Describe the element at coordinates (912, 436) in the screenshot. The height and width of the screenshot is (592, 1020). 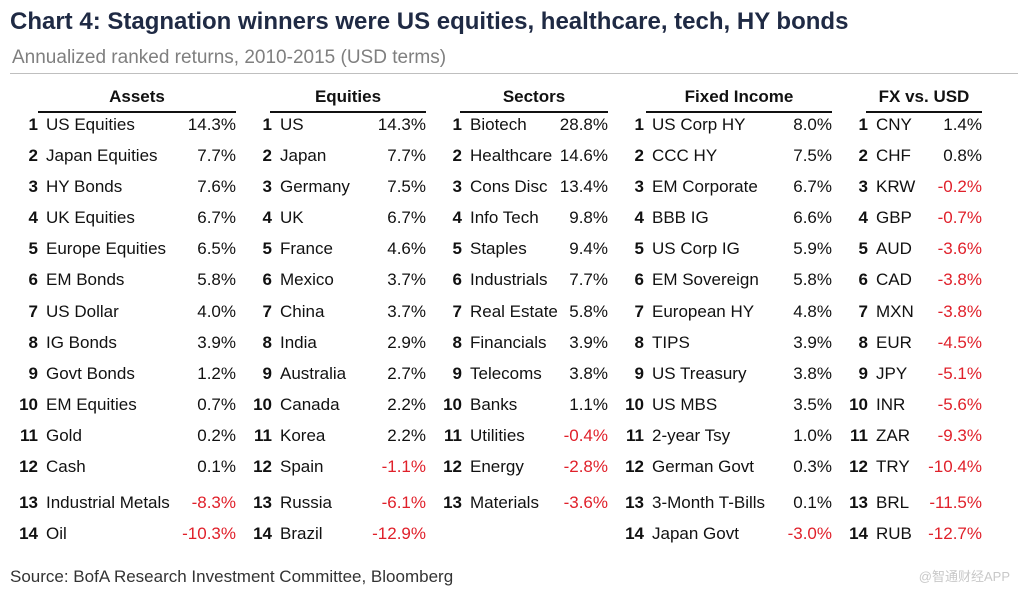
I see `table-row: 11 ZAR -9.3%` at that location.